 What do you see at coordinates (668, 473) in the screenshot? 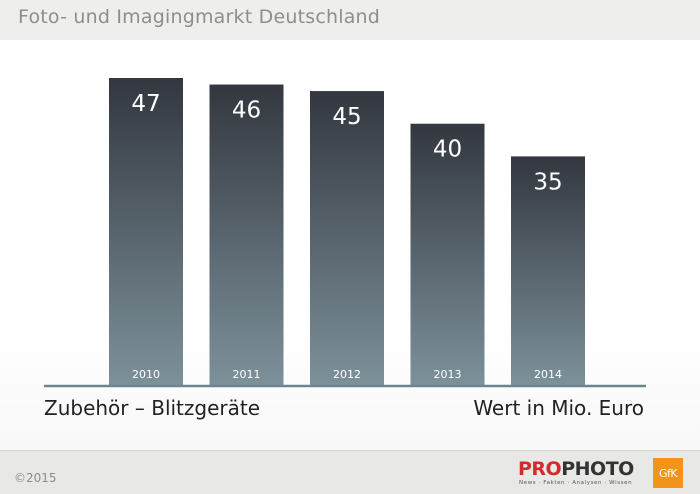
I see `gfk-logo: GfK` at bounding box center [668, 473].